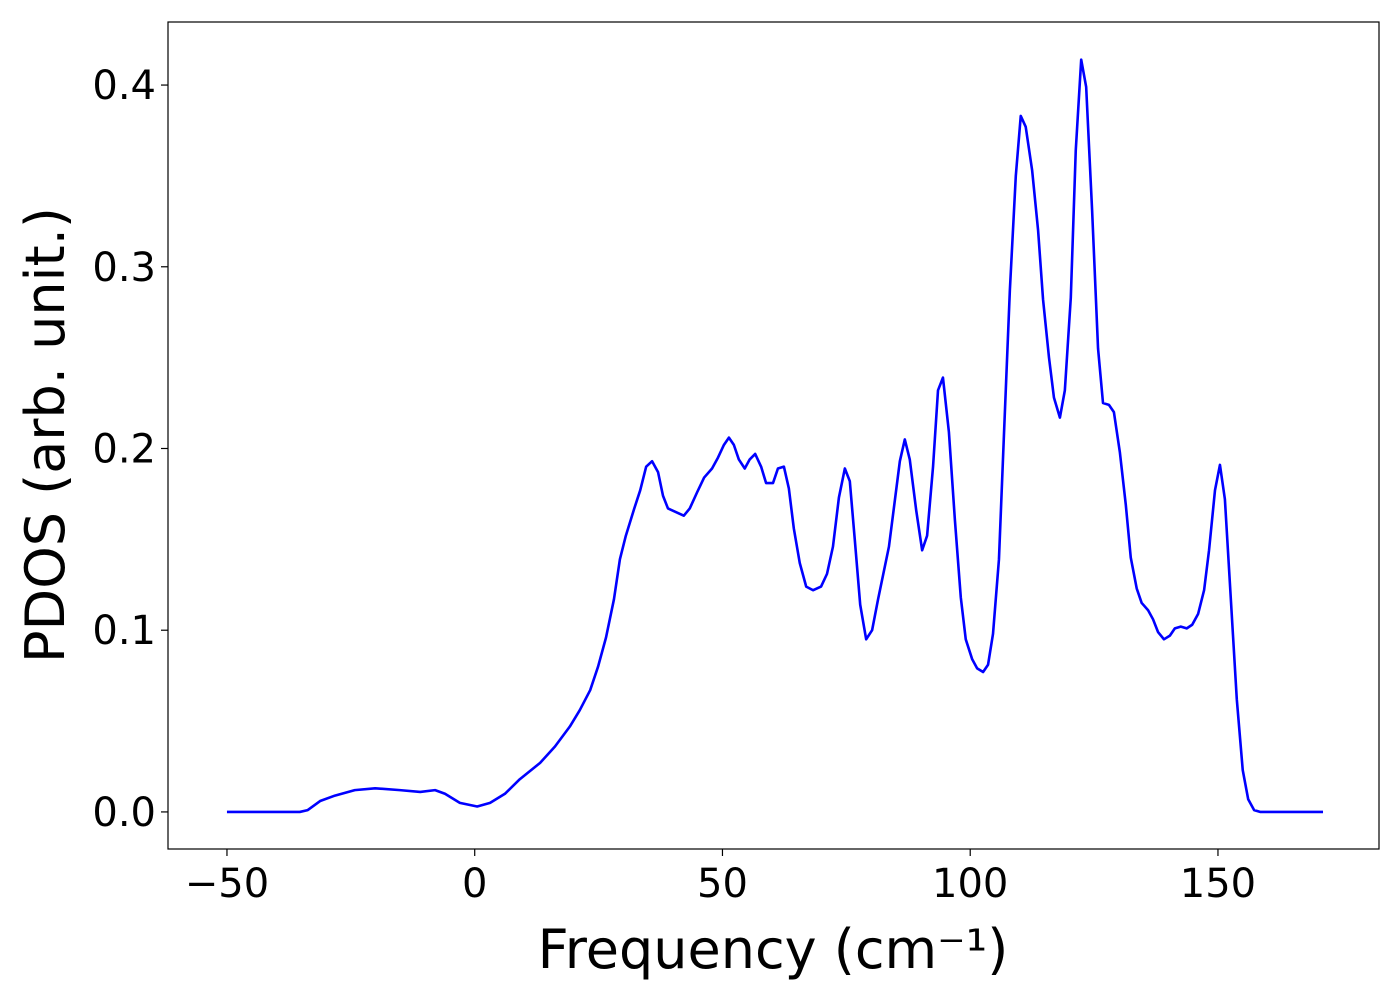 This screenshot has width=1400, height=1004. What do you see at coordinates (124, 86) in the screenshot?
I see `y-tick-label: 0.4` at bounding box center [124, 86].